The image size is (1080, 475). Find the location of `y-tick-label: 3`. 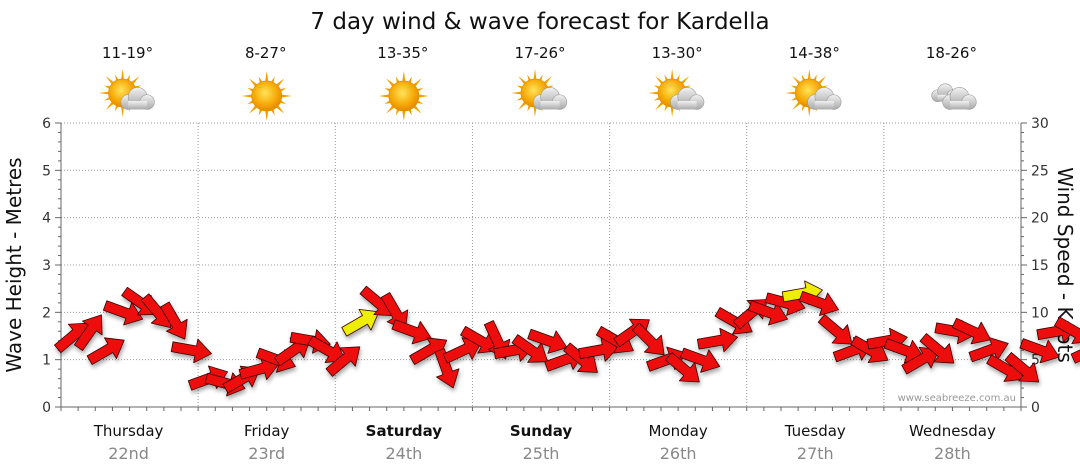

y-tick-label: 3 is located at coordinates (46, 266).